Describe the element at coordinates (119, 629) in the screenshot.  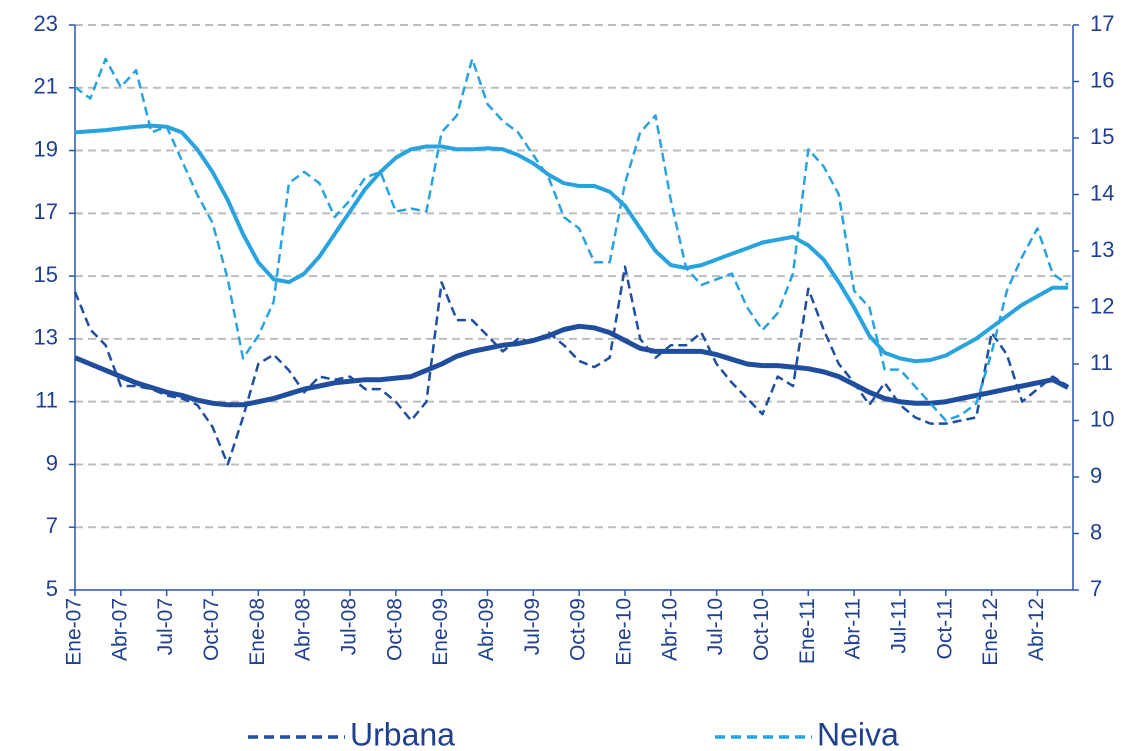
I see `x-tick-label: Abr-07` at that location.